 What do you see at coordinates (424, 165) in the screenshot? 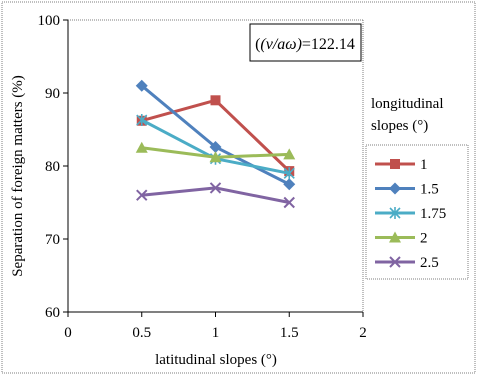
I see `legend-label: 1` at bounding box center [424, 165].